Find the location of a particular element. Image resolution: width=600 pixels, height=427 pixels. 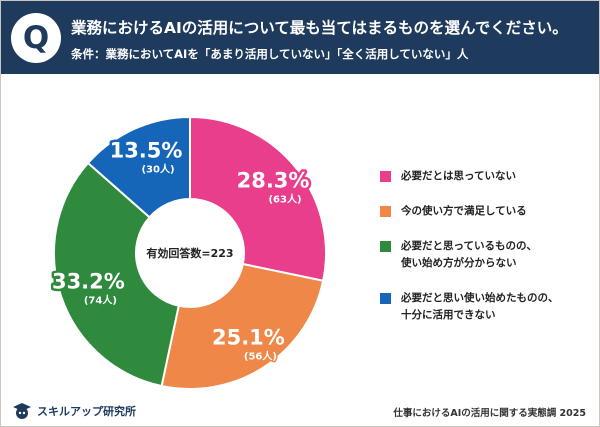

survey-source: 仕事におけるAIの活用に関する実態調 2025 is located at coordinates (489, 413).